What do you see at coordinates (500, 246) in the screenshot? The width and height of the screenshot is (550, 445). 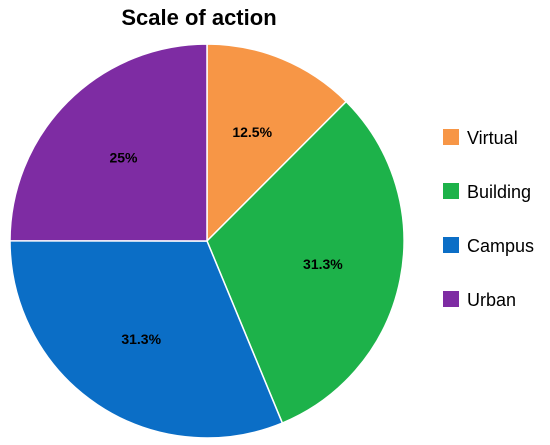 I see `legend-label-campus: Campus` at bounding box center [500, 246].